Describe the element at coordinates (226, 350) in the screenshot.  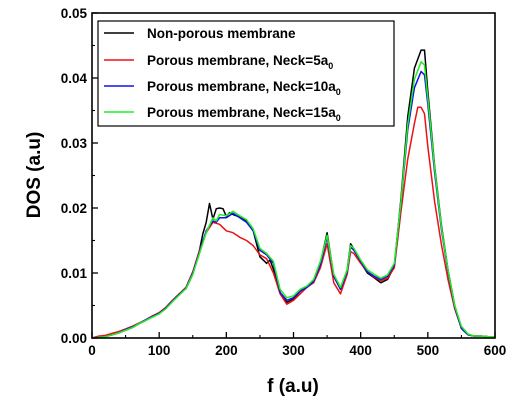
I see `x-tick-label: 200` at that location.